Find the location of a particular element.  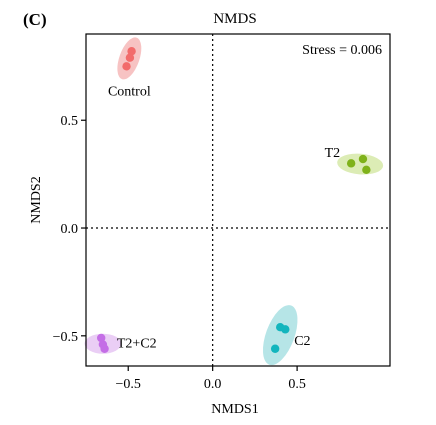

group-label: T2 is located at coordinates (333, 153).